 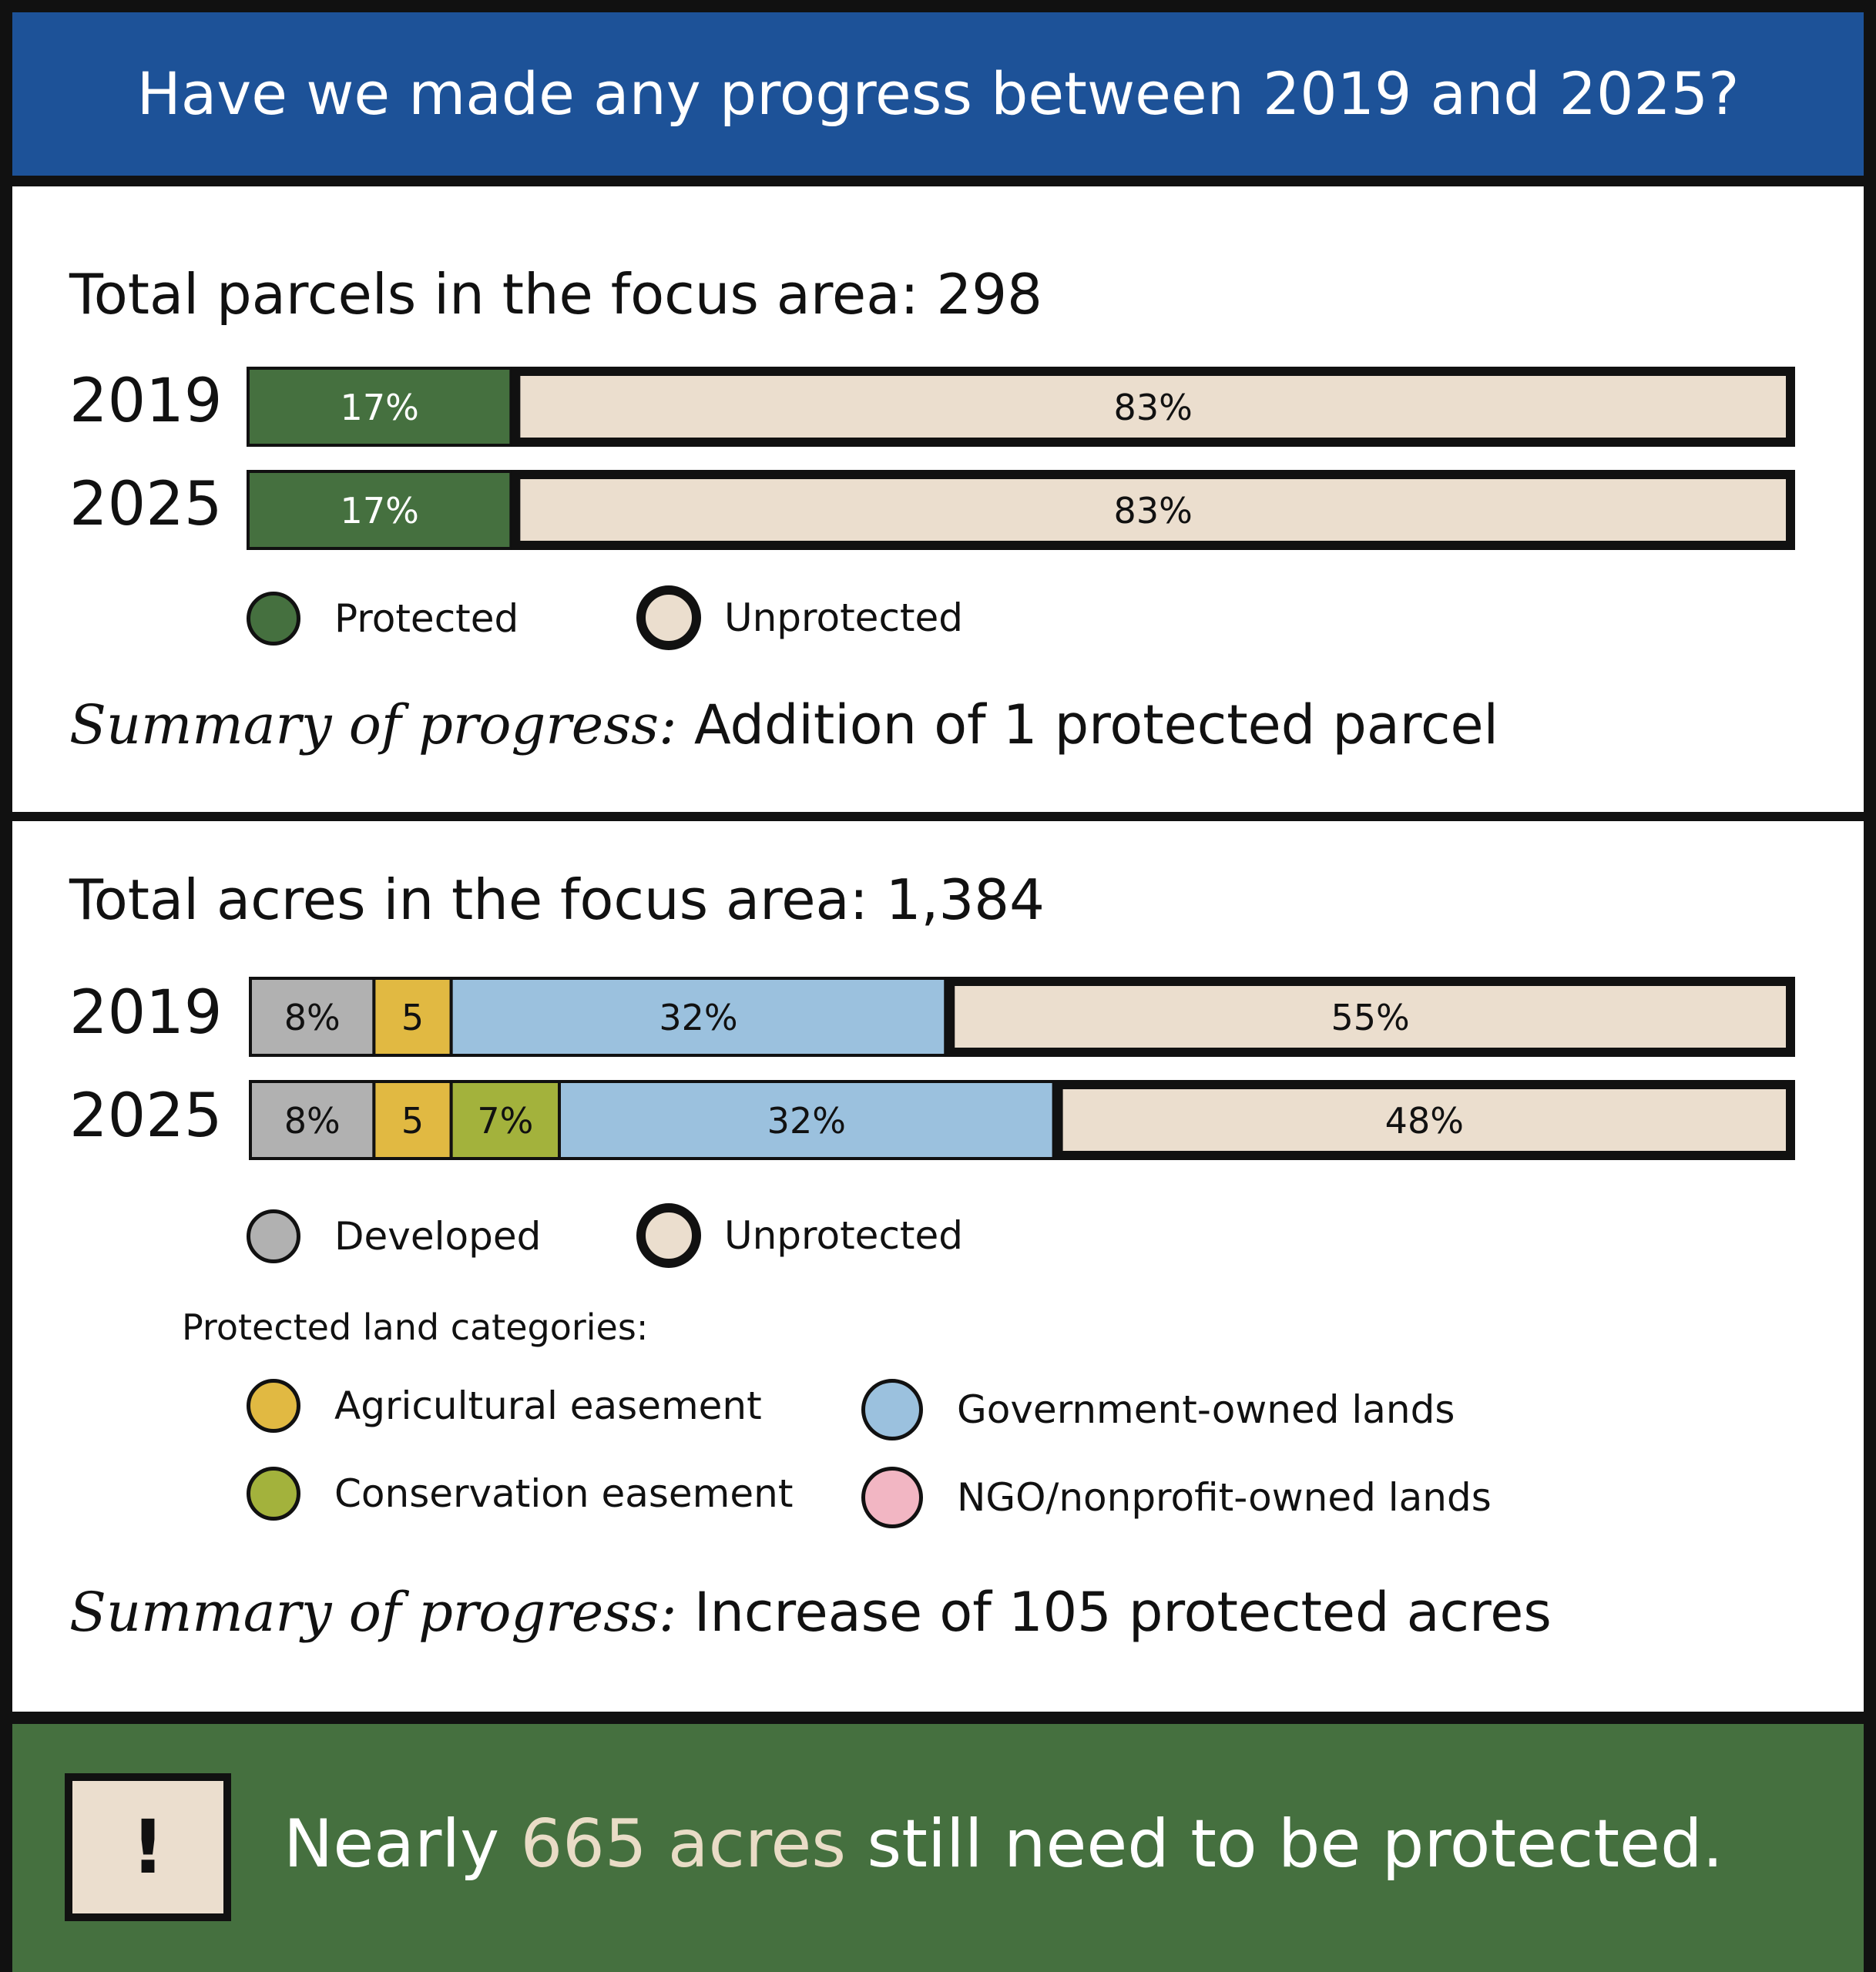 I want to click on acres-bar-label-2019-developed: 8%, so click(x=312, y=1017).